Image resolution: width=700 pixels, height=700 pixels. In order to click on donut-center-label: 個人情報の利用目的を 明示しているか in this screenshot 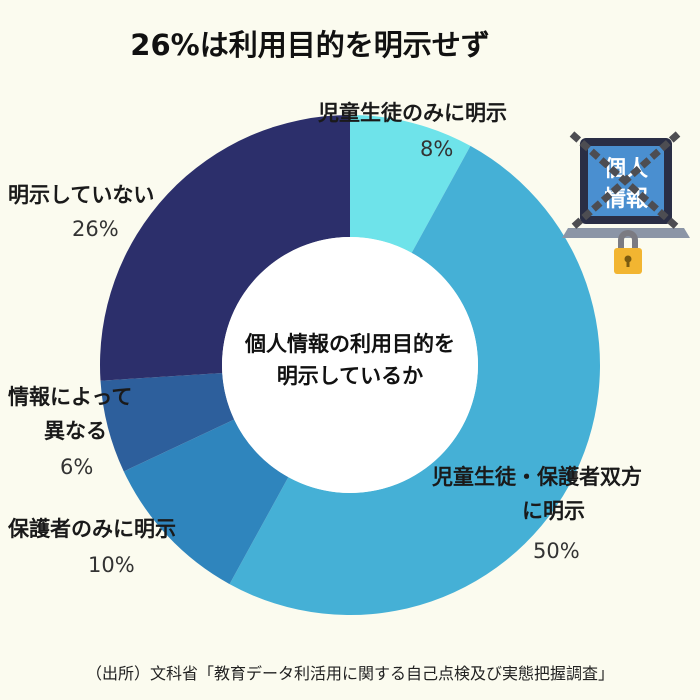, I will do `click(350, 360)`.